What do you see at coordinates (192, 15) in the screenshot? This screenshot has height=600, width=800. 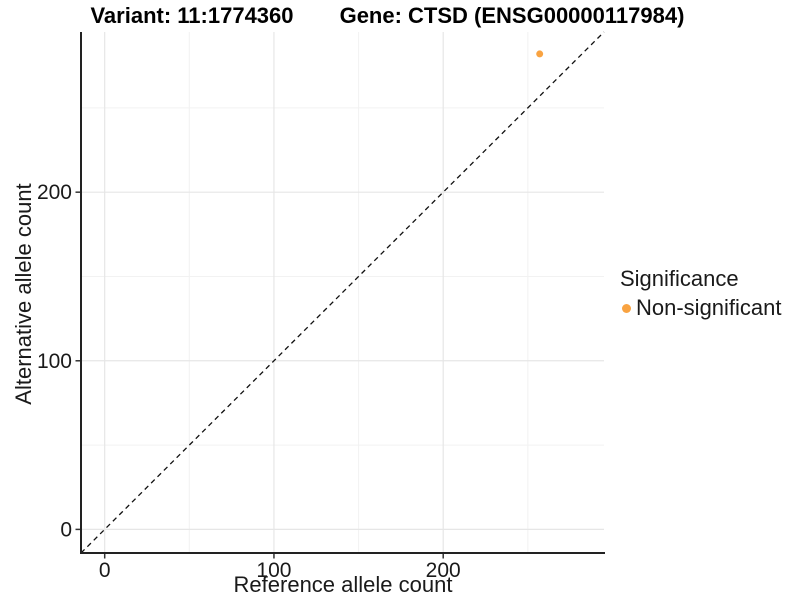 I see `plot-title-variant: Variant: 11:1774360` at bounding box center [192, 15].